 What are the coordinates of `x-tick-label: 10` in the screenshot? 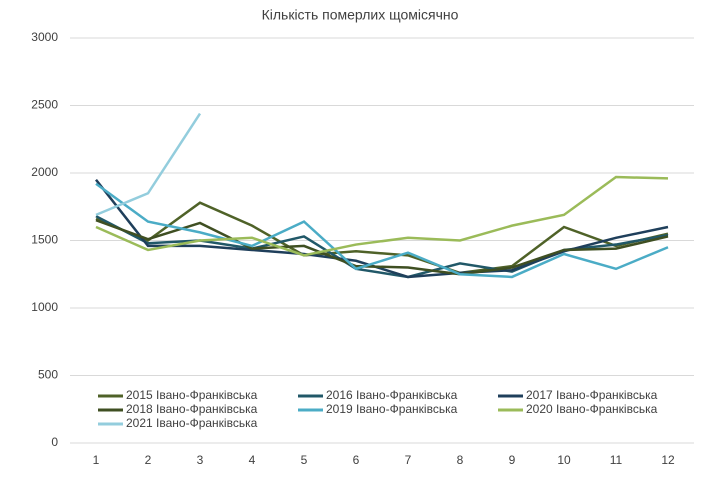 It's located at (564, 460).